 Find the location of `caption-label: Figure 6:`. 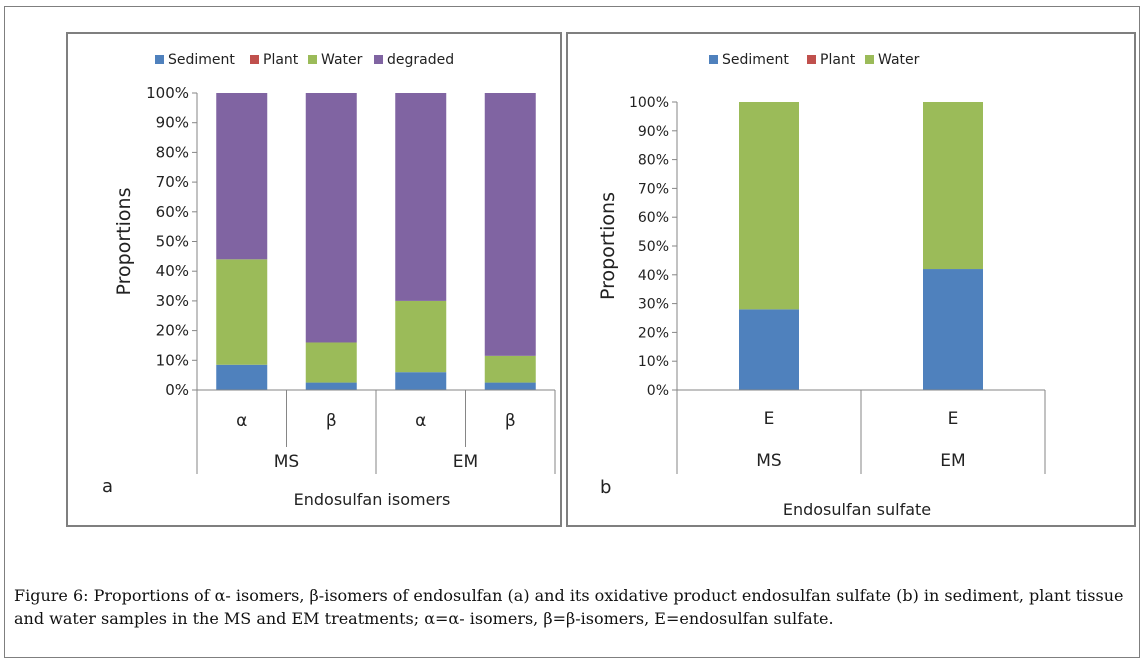

caption-label: Figure 6: is located at coordinates (51, 595).